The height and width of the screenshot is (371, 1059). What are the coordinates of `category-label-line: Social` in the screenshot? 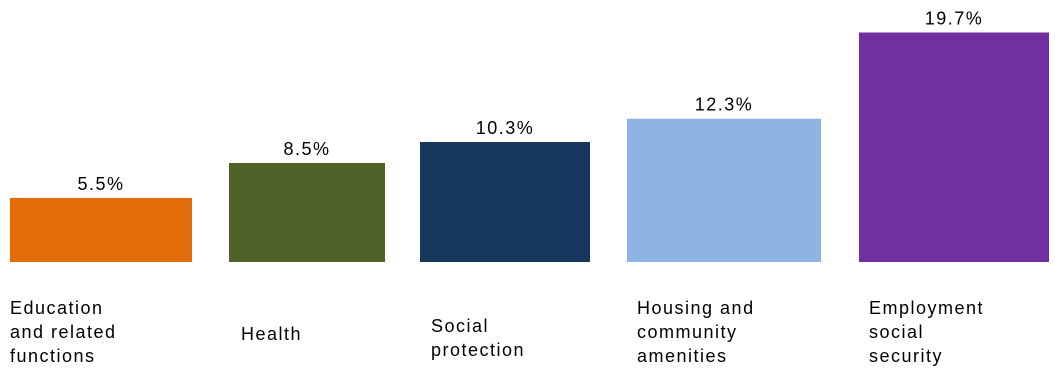 It's located at (460, 326).